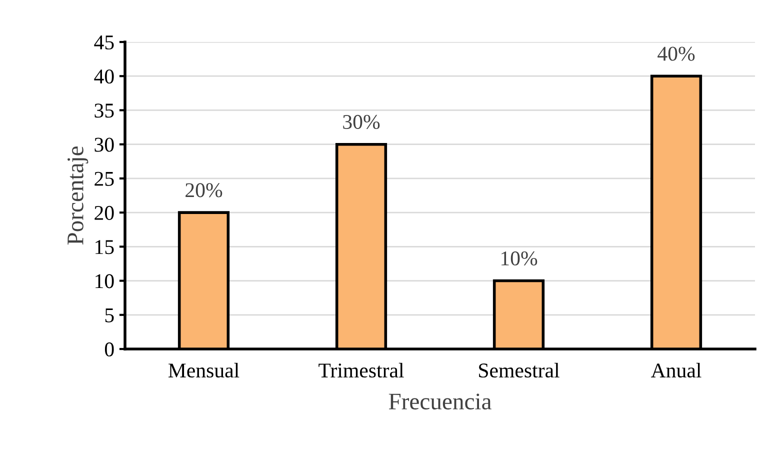  What do you see at coordinates (204, 190) in the screenshot?
I see `data-label: 20%` at bounding box center [204, 190].